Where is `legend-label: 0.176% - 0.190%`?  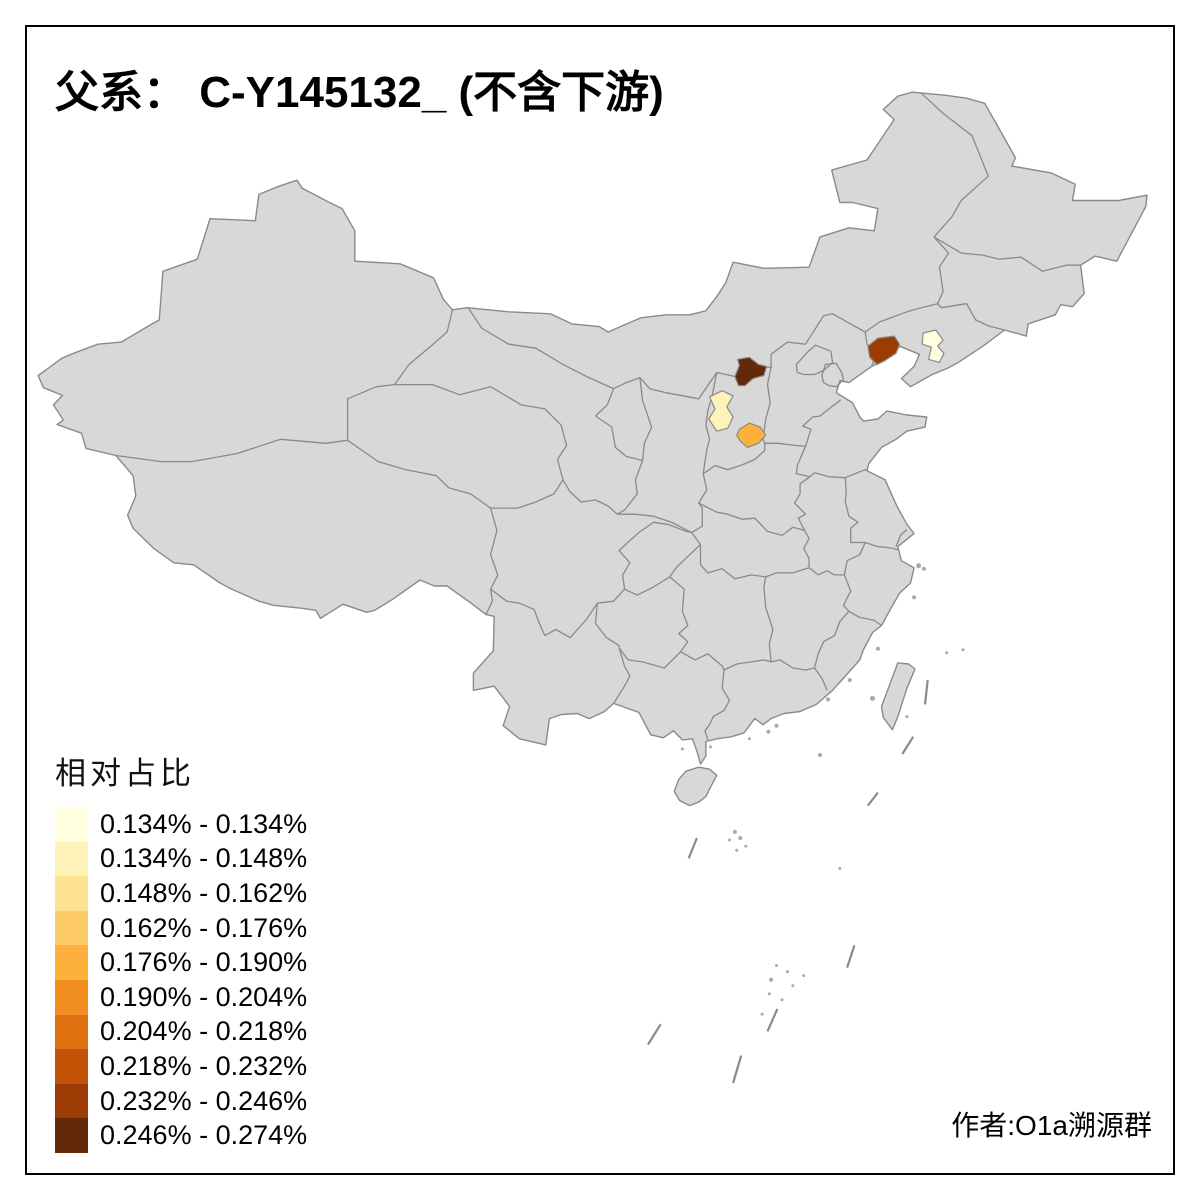 legend-label: 0.176% - 0.190% is located at coordinates (204, 962).